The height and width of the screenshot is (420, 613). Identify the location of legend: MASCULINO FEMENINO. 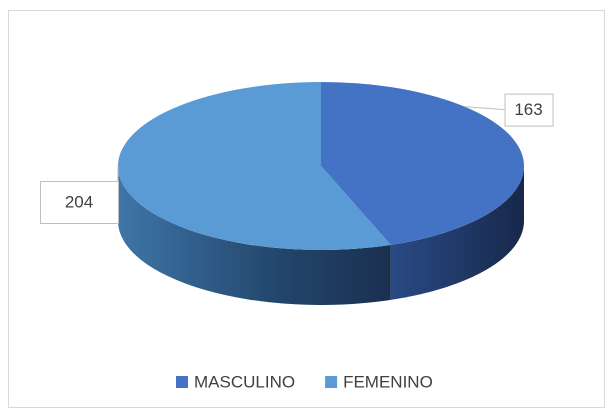
(304, 381).